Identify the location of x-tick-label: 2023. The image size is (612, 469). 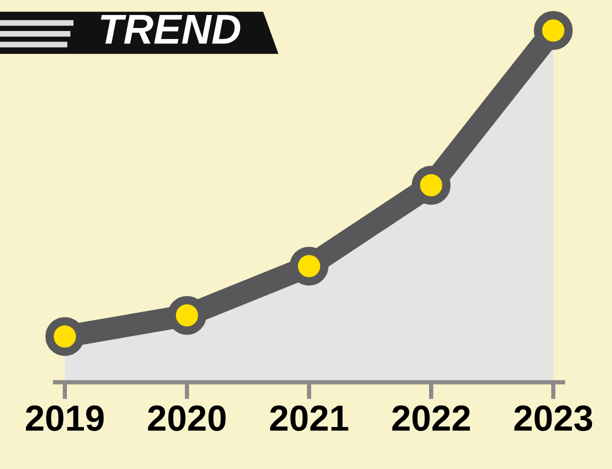
(553, 418).